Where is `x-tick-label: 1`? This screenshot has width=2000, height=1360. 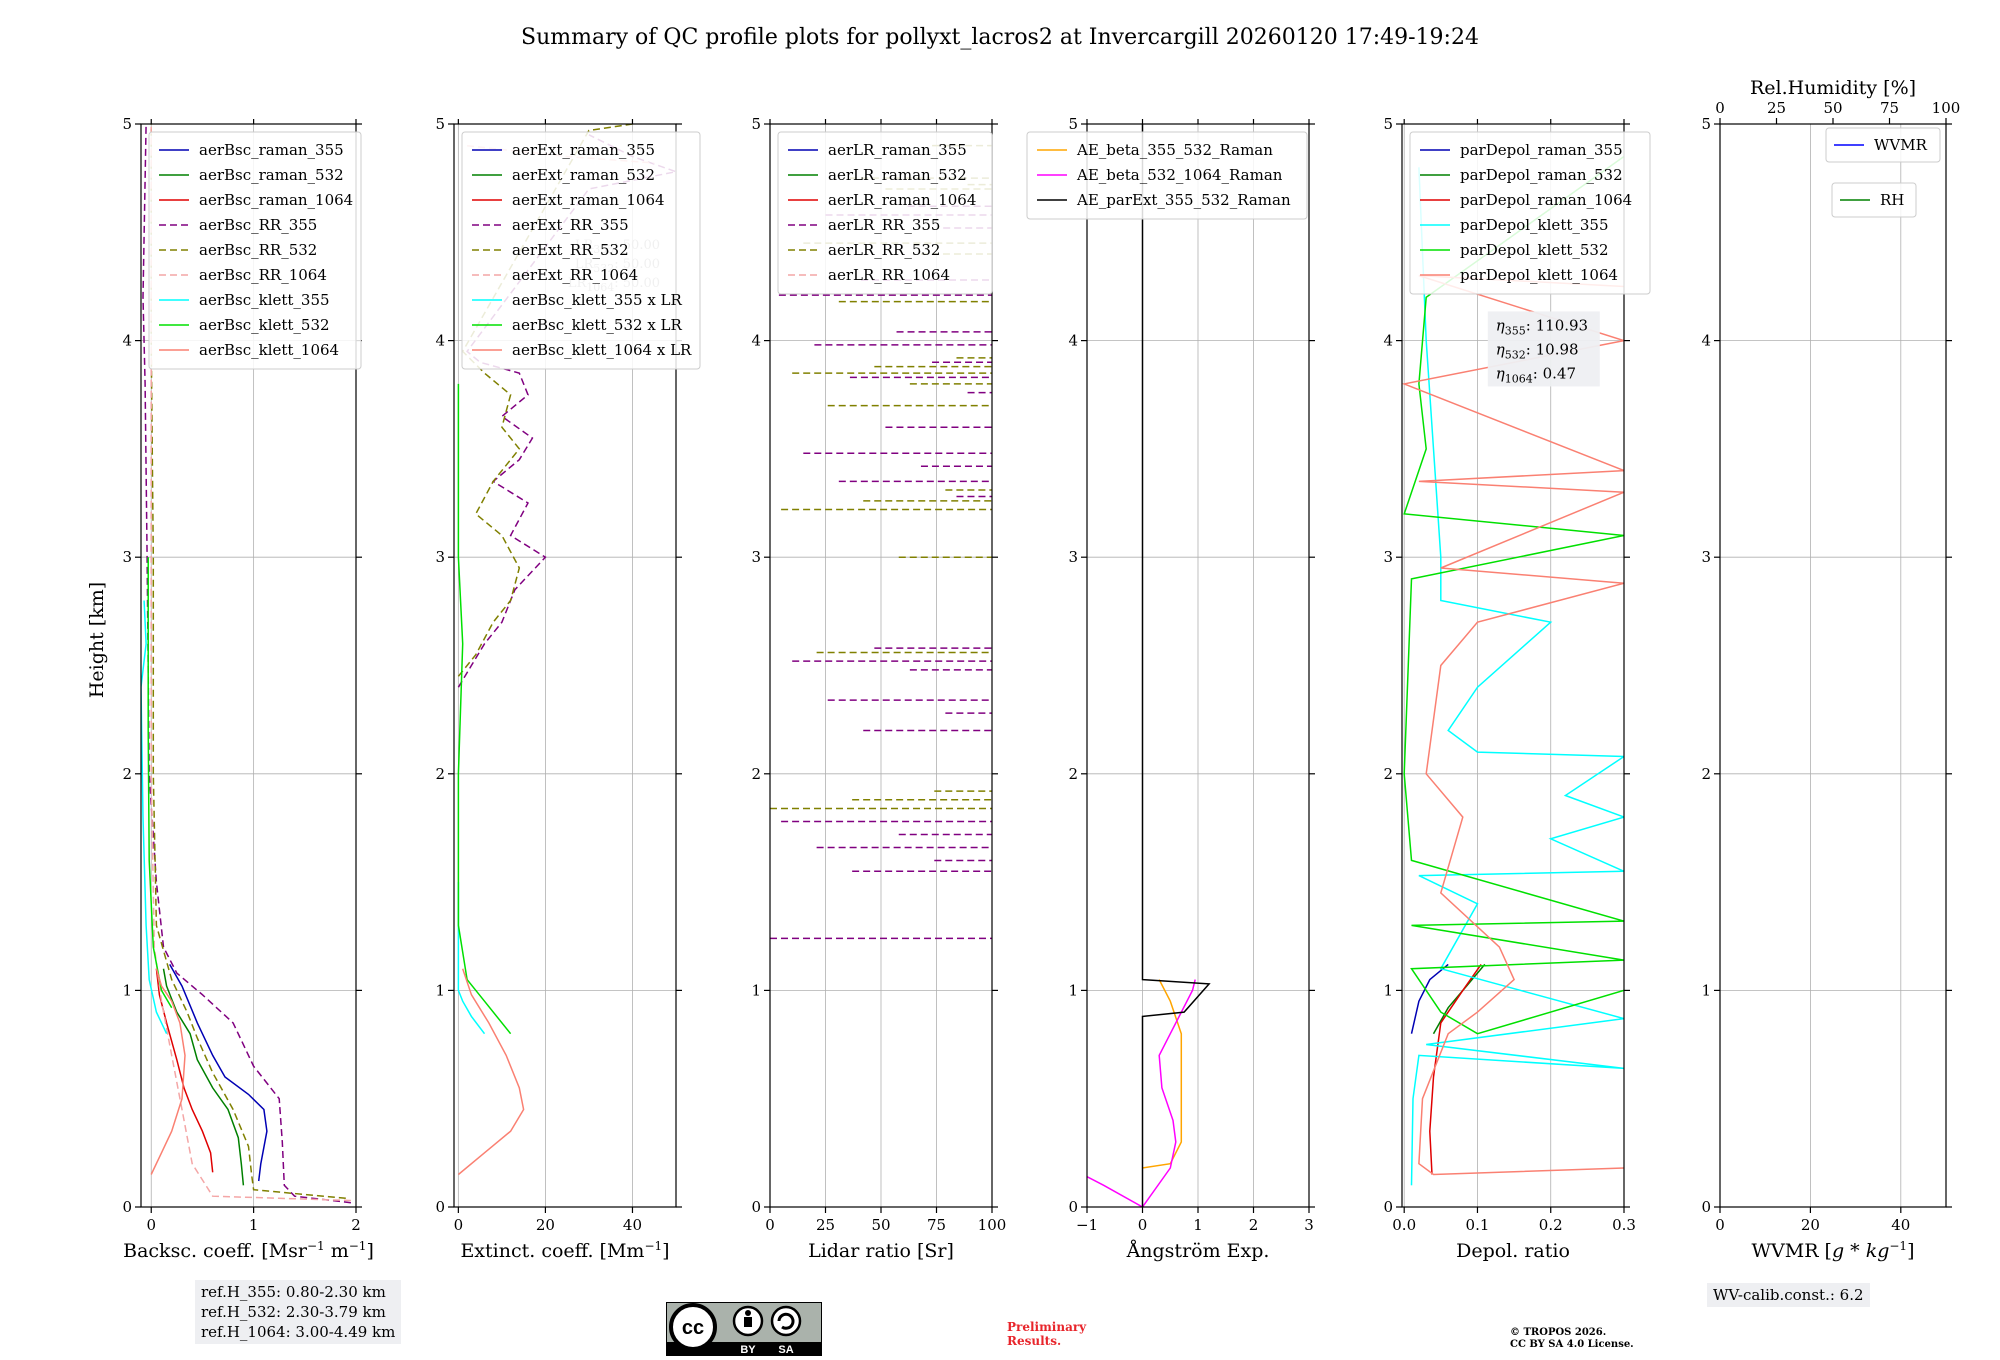 x-tick-label: 1 is located at coordinates (254, 1225).